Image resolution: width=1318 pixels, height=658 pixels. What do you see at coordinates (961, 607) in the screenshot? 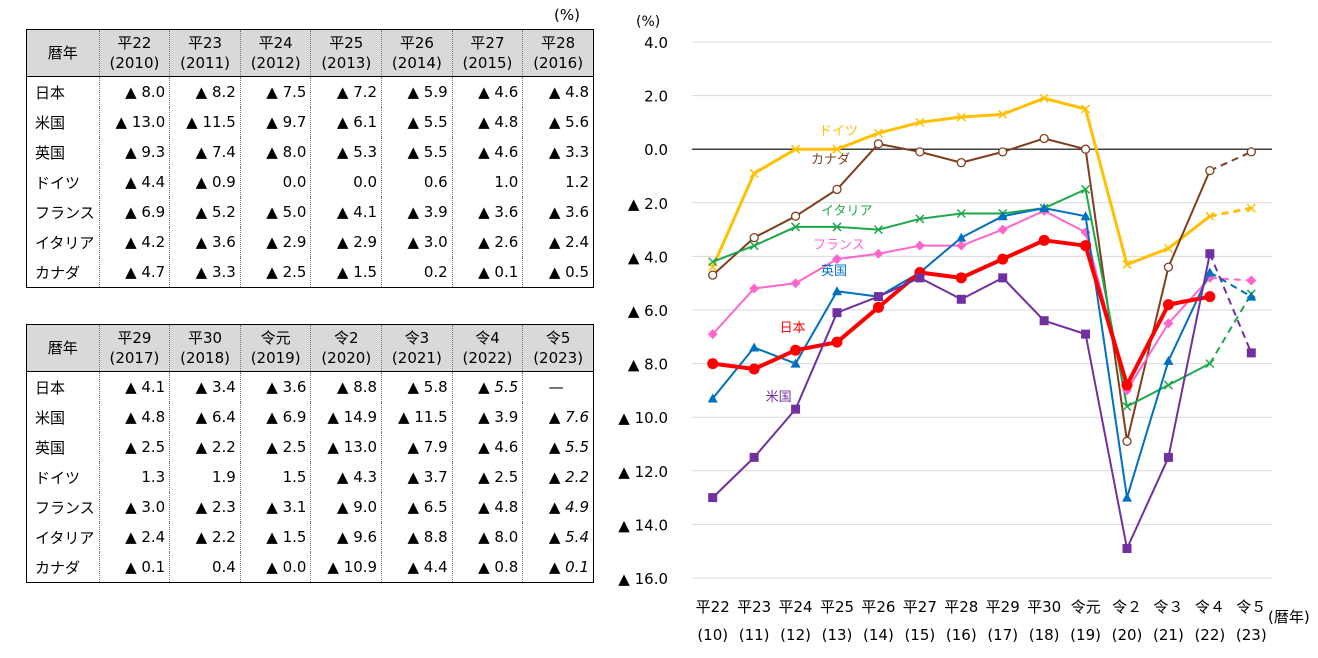
I see `x-tick-label: 平28` at bounding box center [961, 607].